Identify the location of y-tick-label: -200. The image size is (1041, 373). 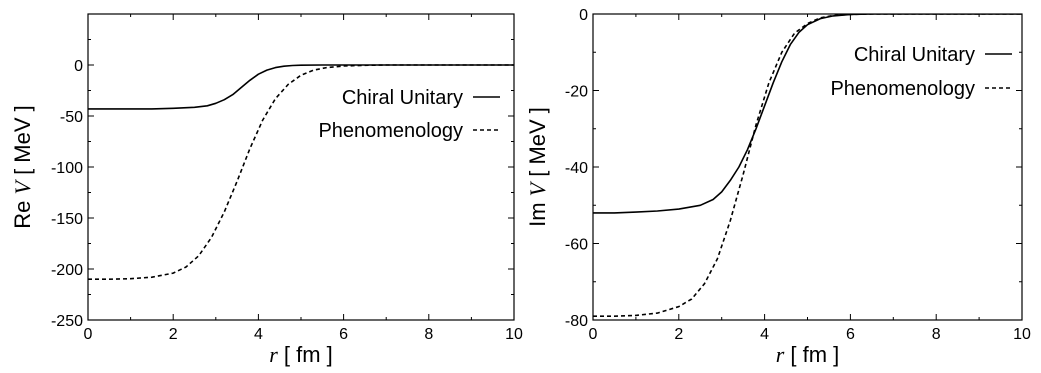
(67, 270).